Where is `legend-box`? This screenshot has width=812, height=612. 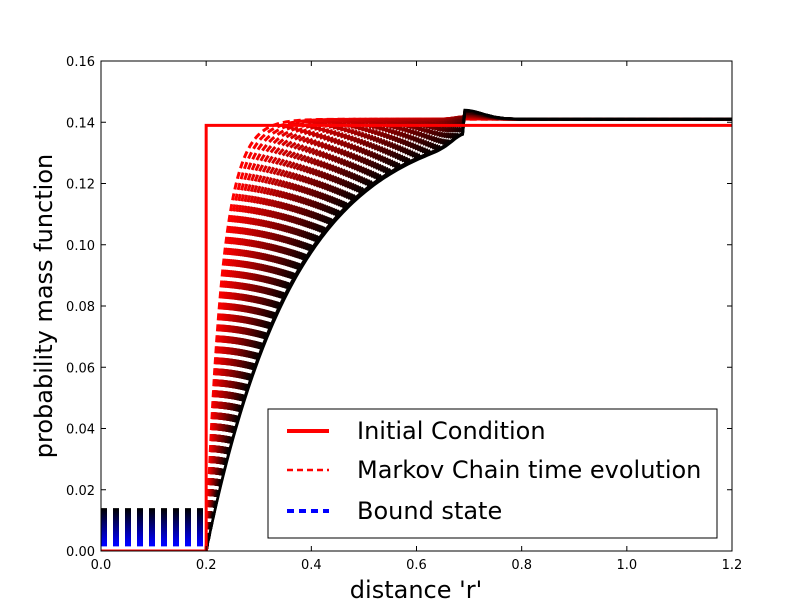 legend-box is located at coordinates (492, 473).